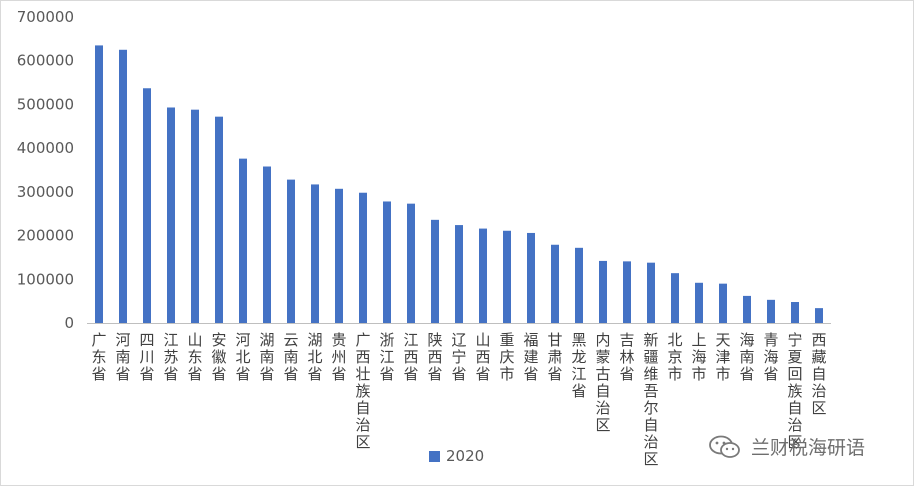 This screenshot has width=914, height=486. What do you see at coordinates (45, 236) in the screenshot?
I see `y-tick-label: 200000` at bounding box center [45, 236].